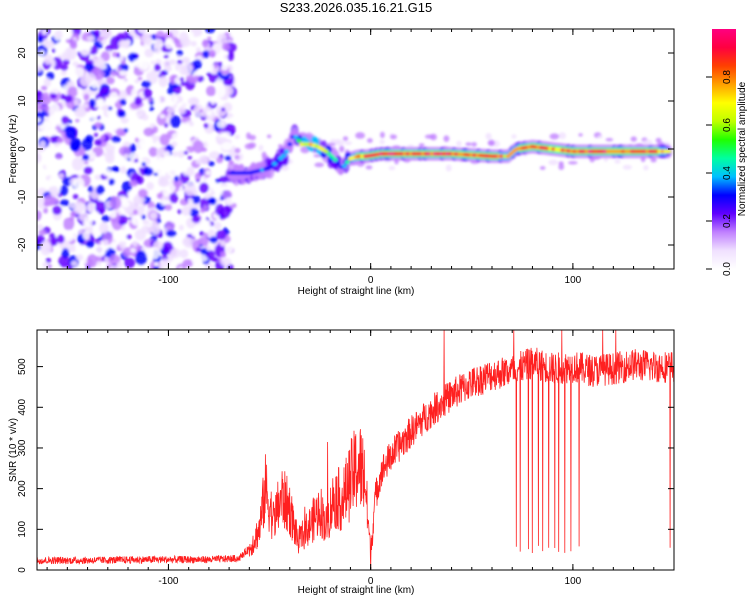  I want to click on colorbar-gradient, so click(724, 149).